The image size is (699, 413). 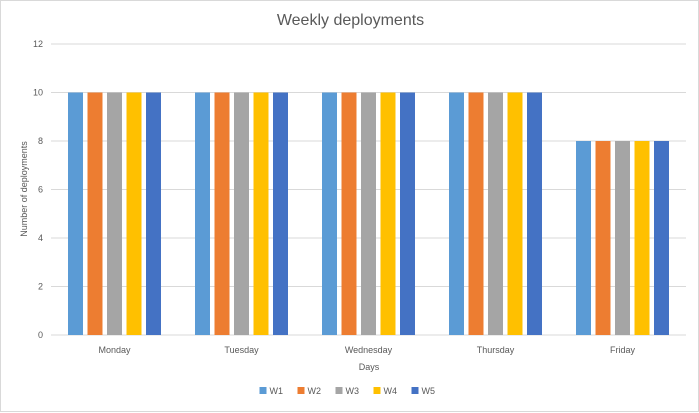 I want to click on bar-w1-thursday, so click(x=456, y=213).